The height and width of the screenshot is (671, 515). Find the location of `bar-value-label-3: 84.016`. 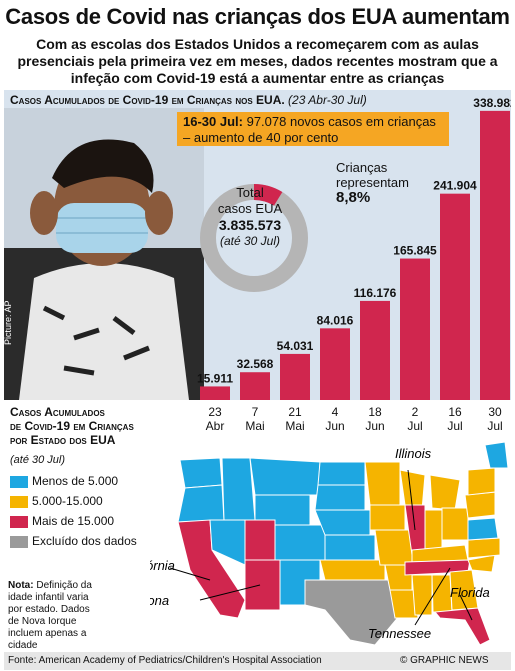

bar-value-label-3: 84.016 is located at coordinates (335, 320).